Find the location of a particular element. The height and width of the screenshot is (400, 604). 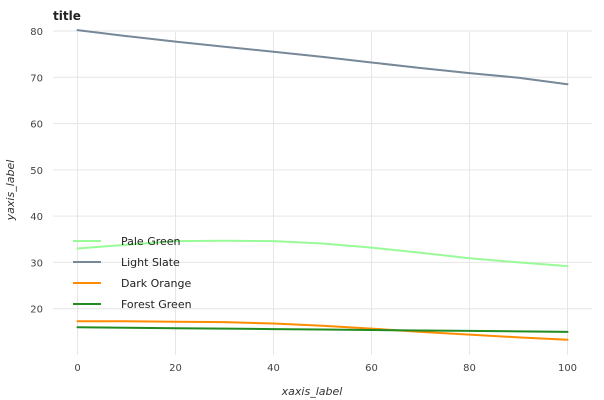

y-axis-label: yaxis_label is located at coordinates (10, 191).